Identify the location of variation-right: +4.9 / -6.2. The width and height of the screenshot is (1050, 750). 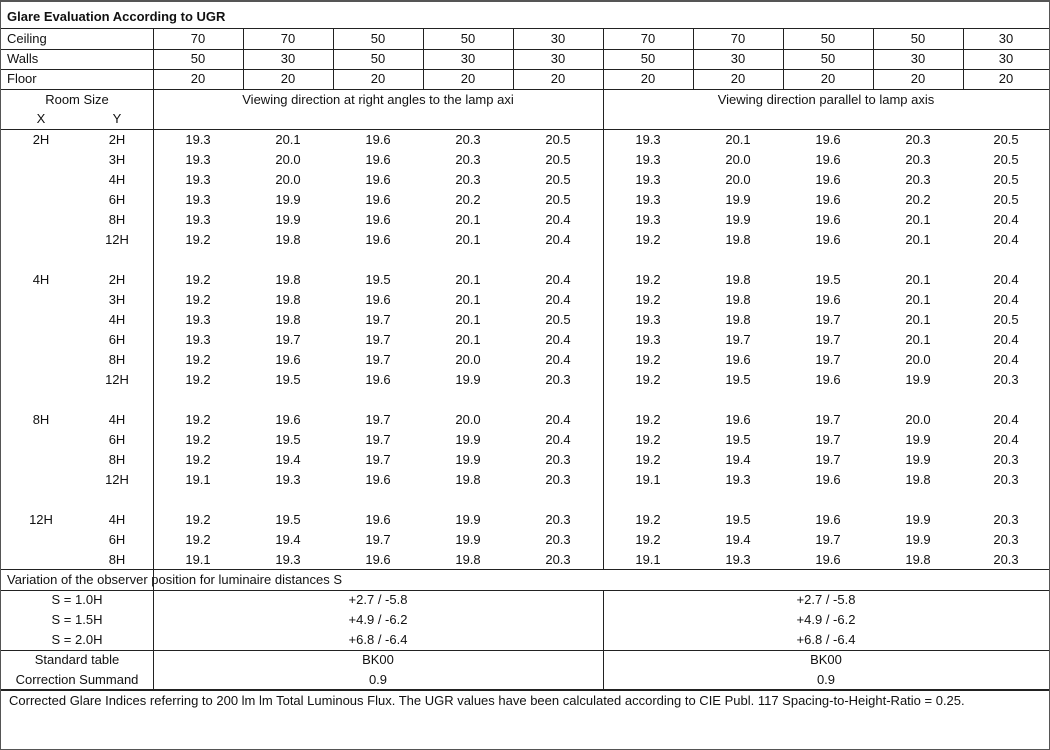
(826, 619).